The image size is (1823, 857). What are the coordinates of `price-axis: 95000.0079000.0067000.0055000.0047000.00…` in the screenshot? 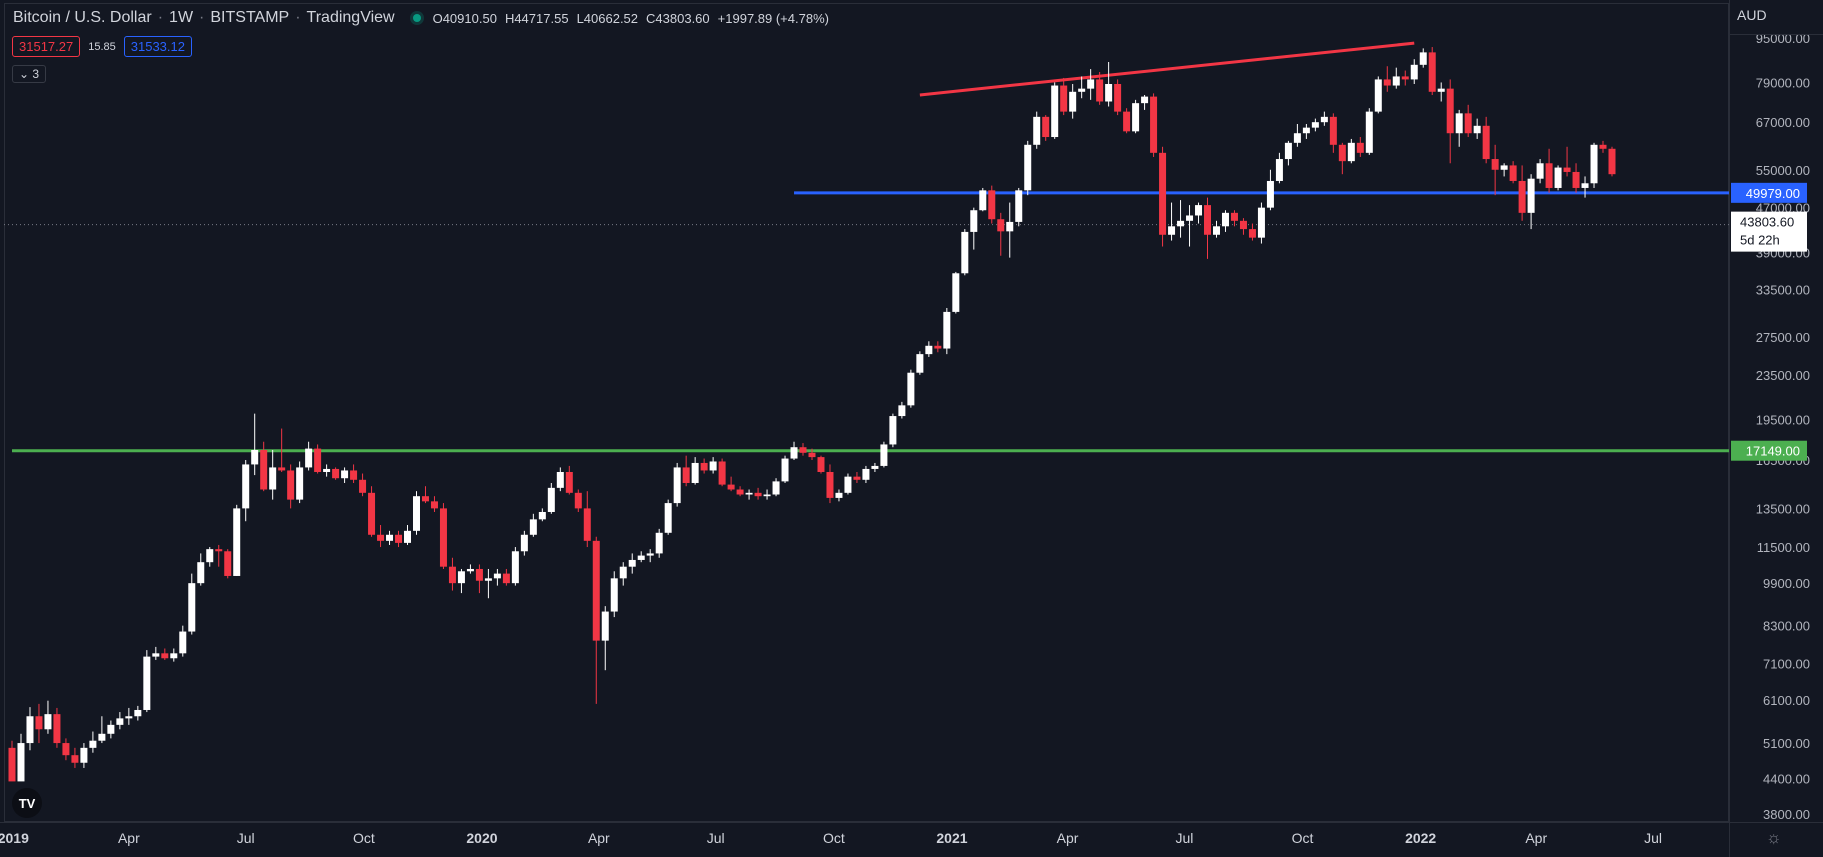 It's located at (1783, 426).